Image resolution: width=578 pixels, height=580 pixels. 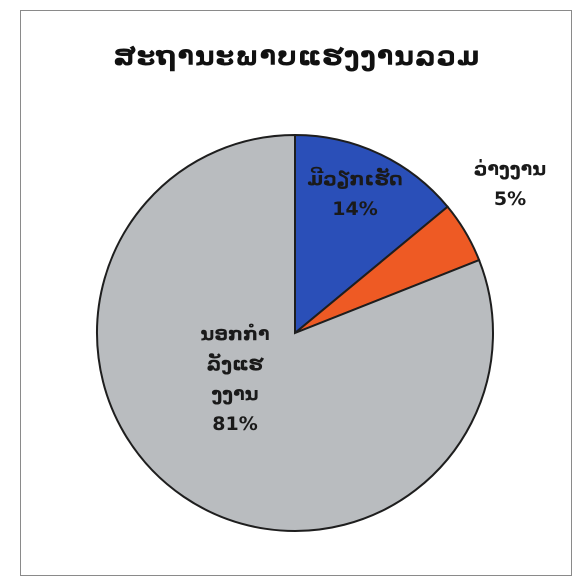 What do you see at coordinates (354, 209) in the screenshot?
I see `value-label-slice-employed: 14%` at bounding box center [354, 209].